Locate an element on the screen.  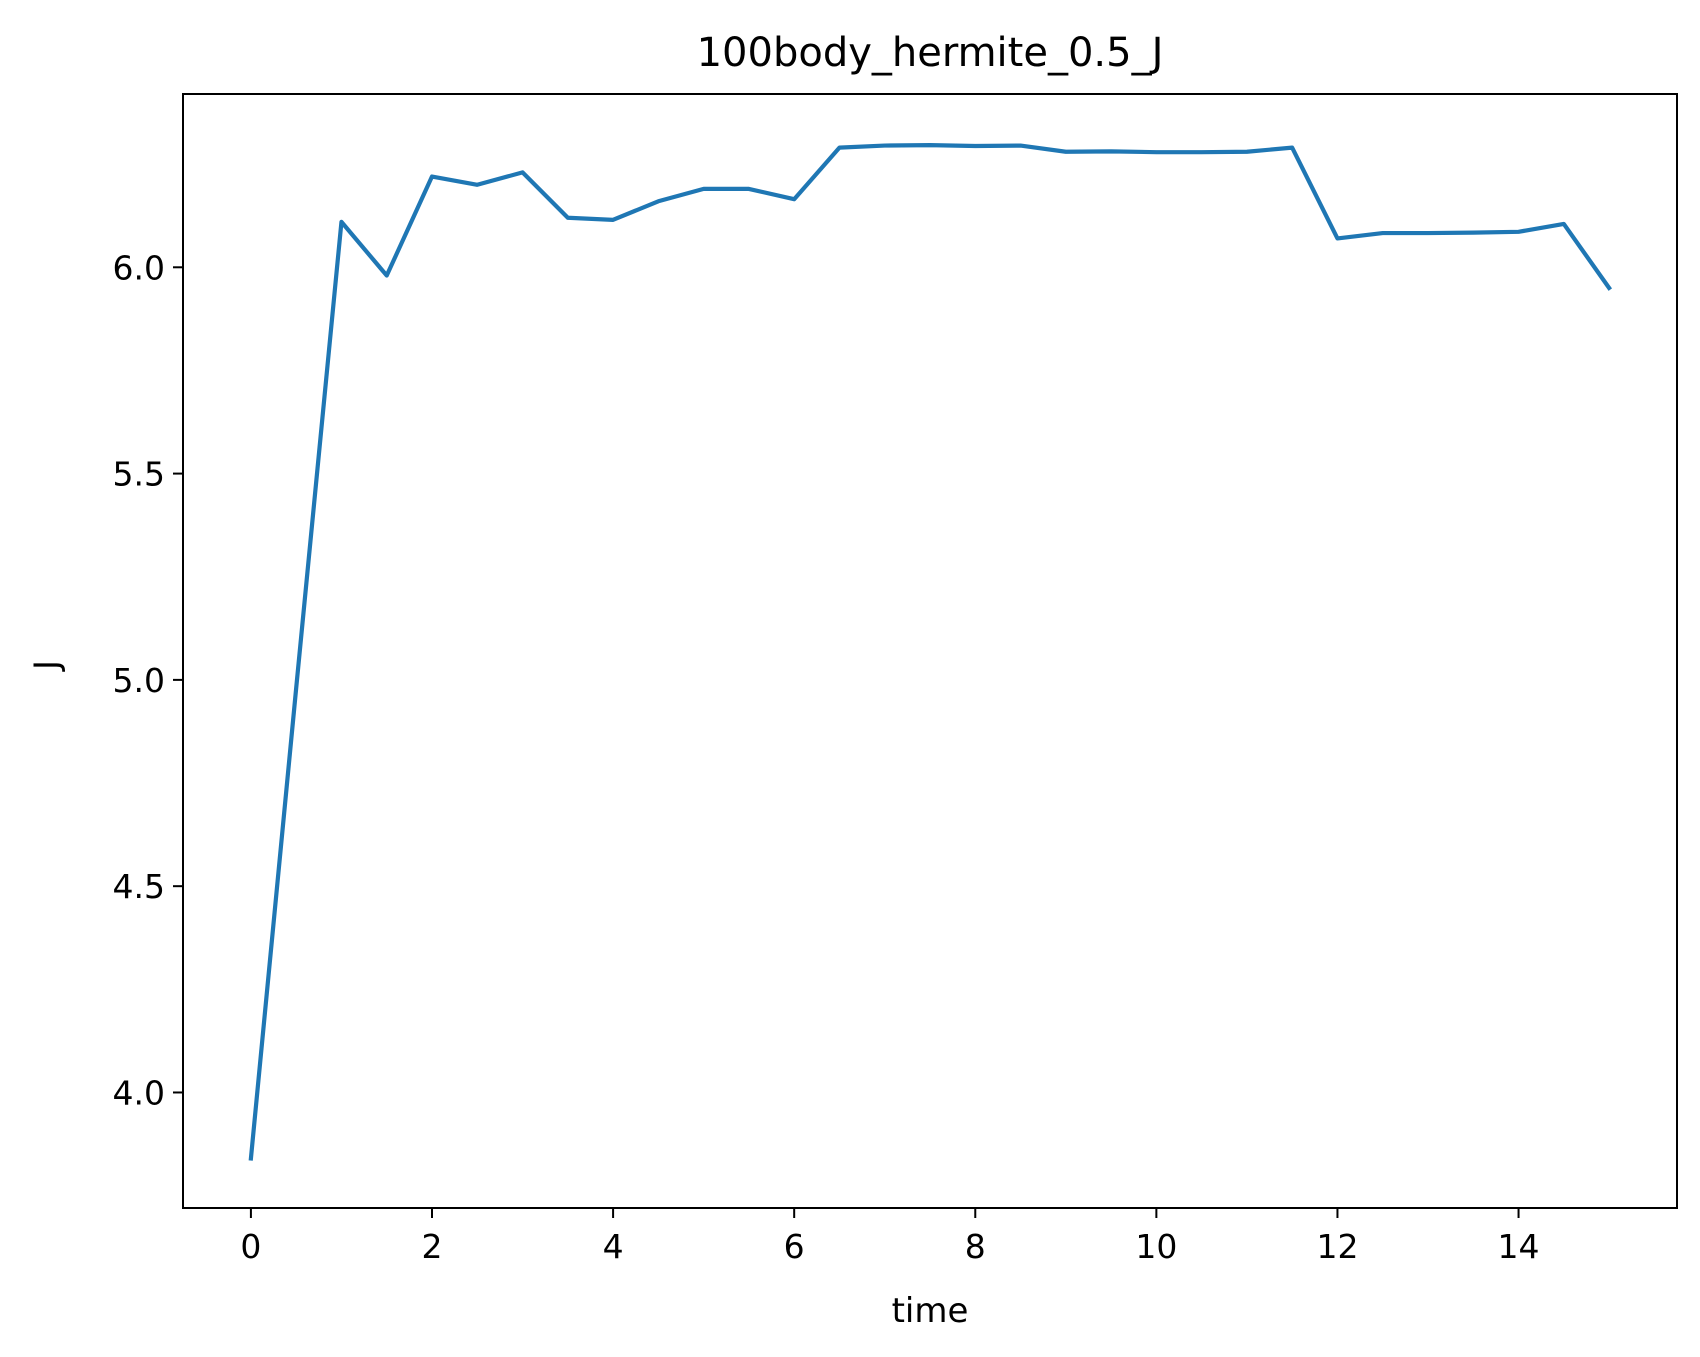
x-tick-label: 10 is located at coordinates (1156, 1246).